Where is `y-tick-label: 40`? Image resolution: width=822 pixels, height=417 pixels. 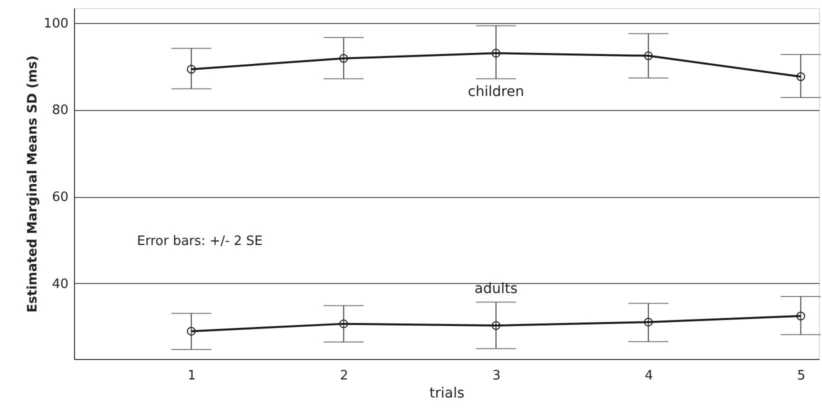 y-tick-label: 40 is located at coordinates (60, 284).